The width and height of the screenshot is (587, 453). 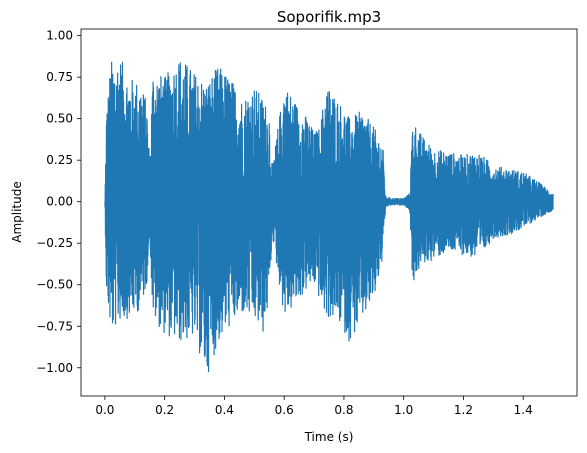 I want to click on y-tick-label: 0.50, so click(x=59, y=119).